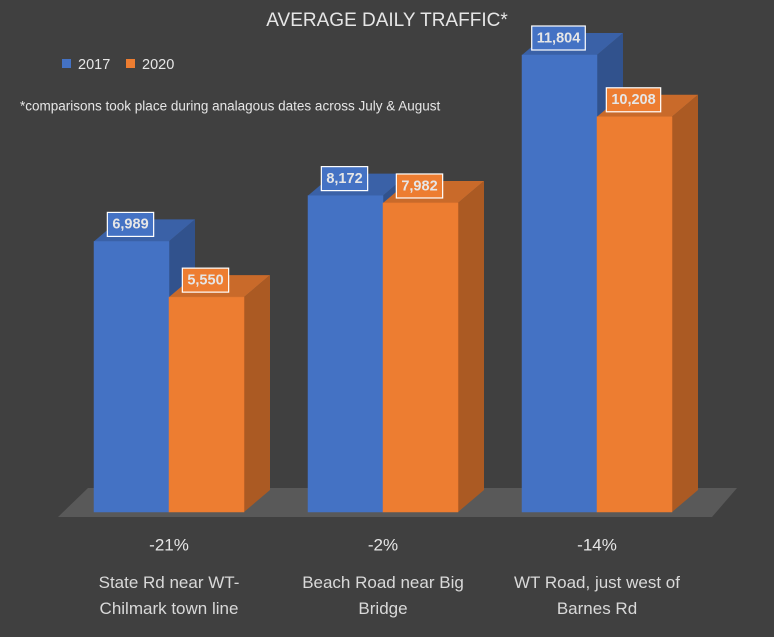  I want to click on annotation: -21%, so click(169, 544).